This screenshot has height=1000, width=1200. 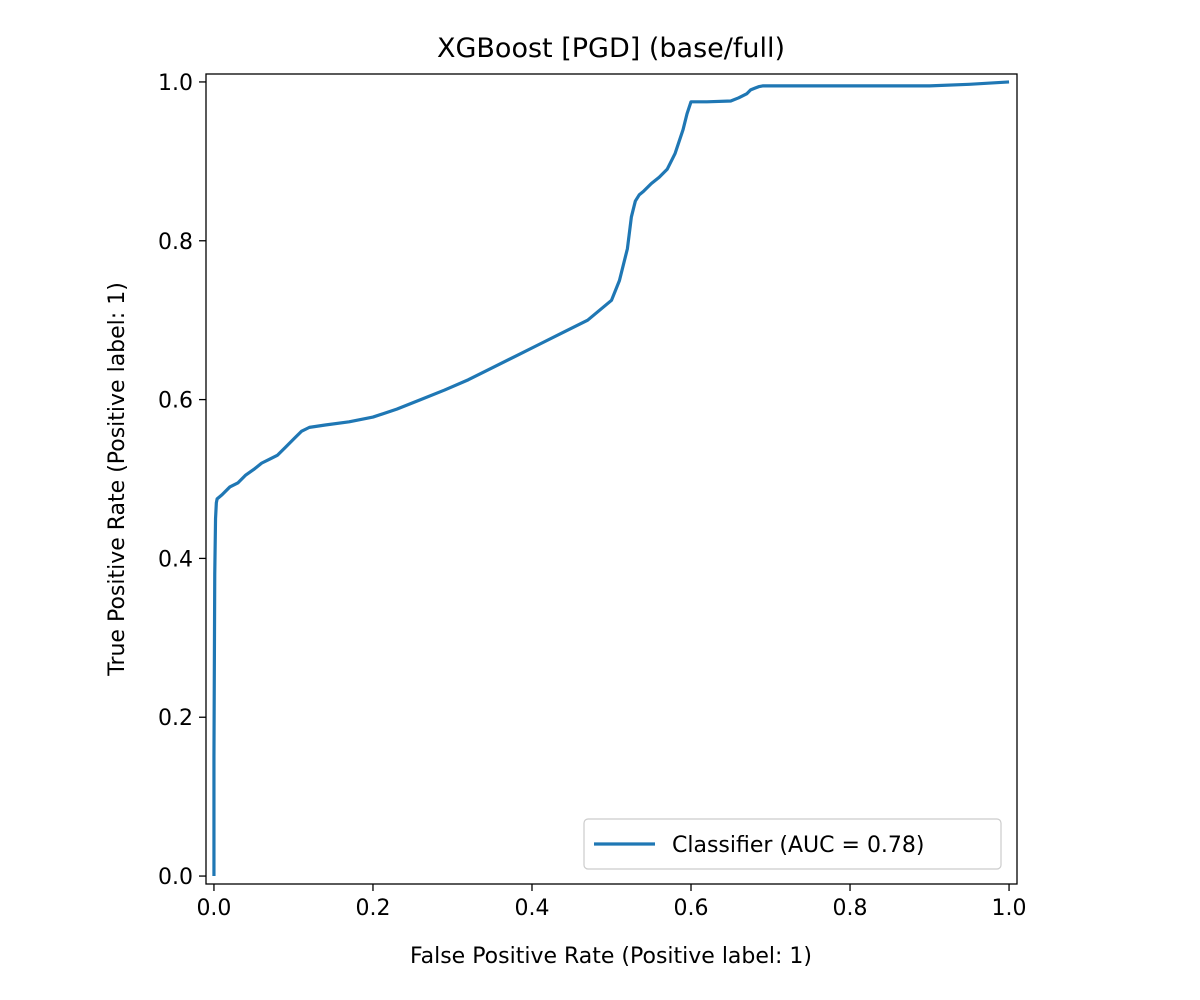 I want to click on x-tick-label: 0.6, so click(x=691, y=908).